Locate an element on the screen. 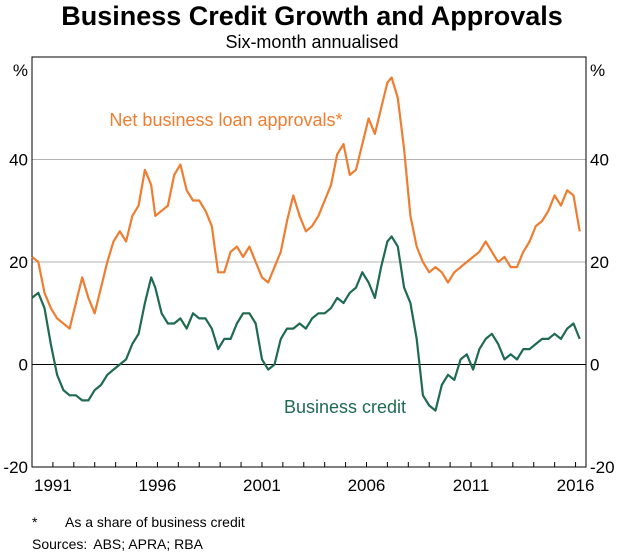  y-unit-right: % is located at coordinates (597, 70).